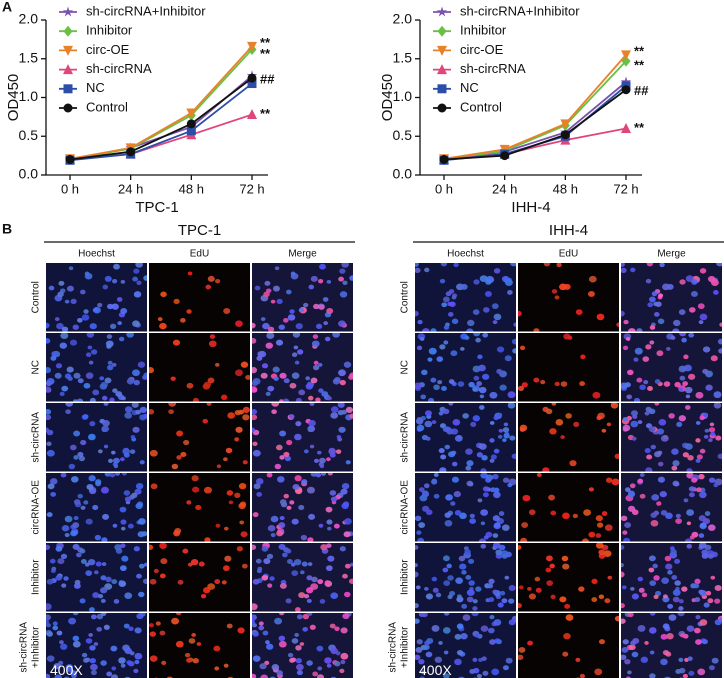 This screenshot has height=678, width=724. Describe the element at coordinates (199, 230) in the screenshot. I see `group-title: TPC-1` at that location.